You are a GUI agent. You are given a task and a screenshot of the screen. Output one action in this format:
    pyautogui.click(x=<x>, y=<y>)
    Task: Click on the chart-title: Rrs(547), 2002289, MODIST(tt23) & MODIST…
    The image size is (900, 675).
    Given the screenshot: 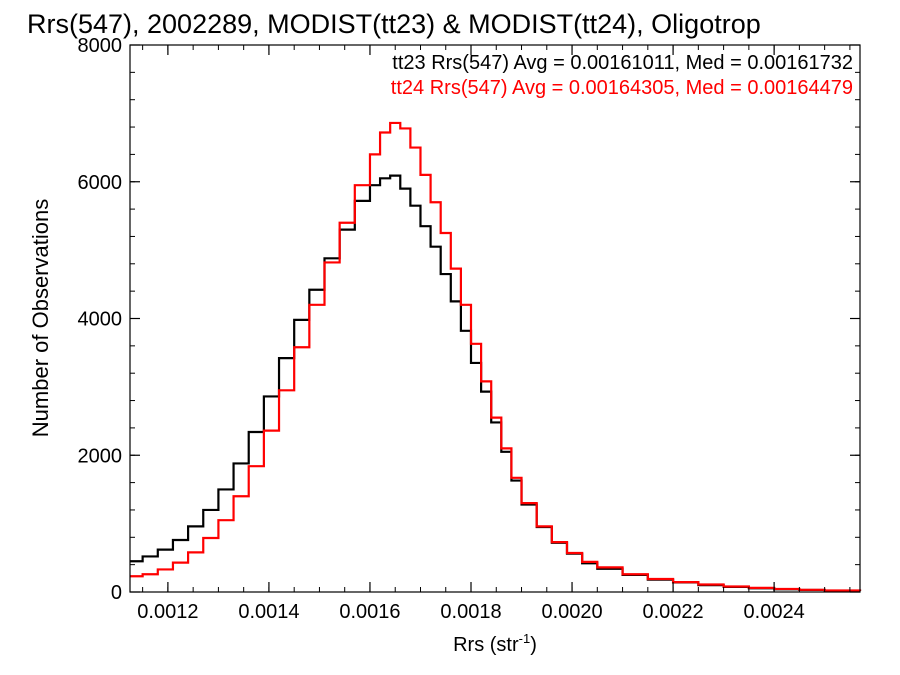 What is the action you would take?
    pyautogui.click(x=394, y=24)
    